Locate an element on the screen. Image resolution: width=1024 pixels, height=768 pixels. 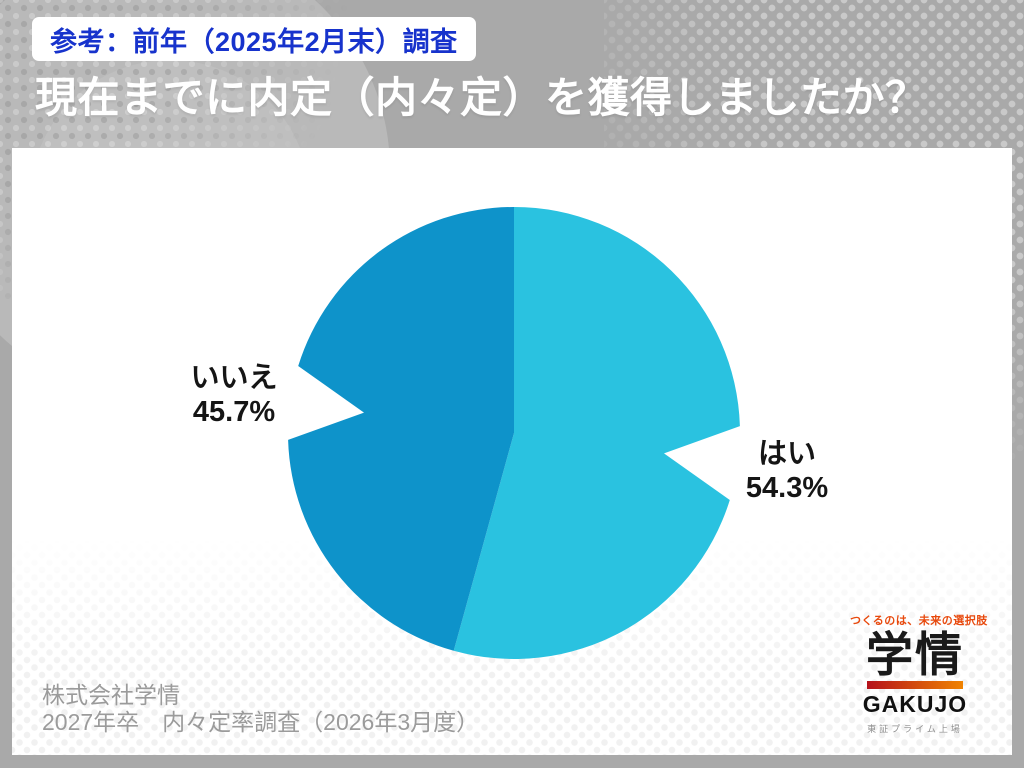
logo-tagline: つくるのは、未来の選択肢 is located at coordinates (919, 621).